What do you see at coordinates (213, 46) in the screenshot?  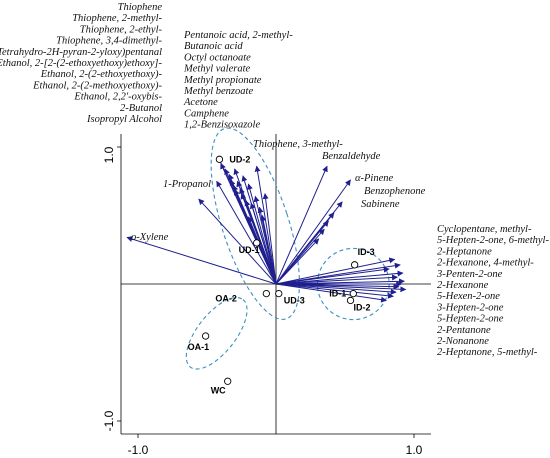 I see `variable-label: Butanoic acid` at bounding box center [213, 46].